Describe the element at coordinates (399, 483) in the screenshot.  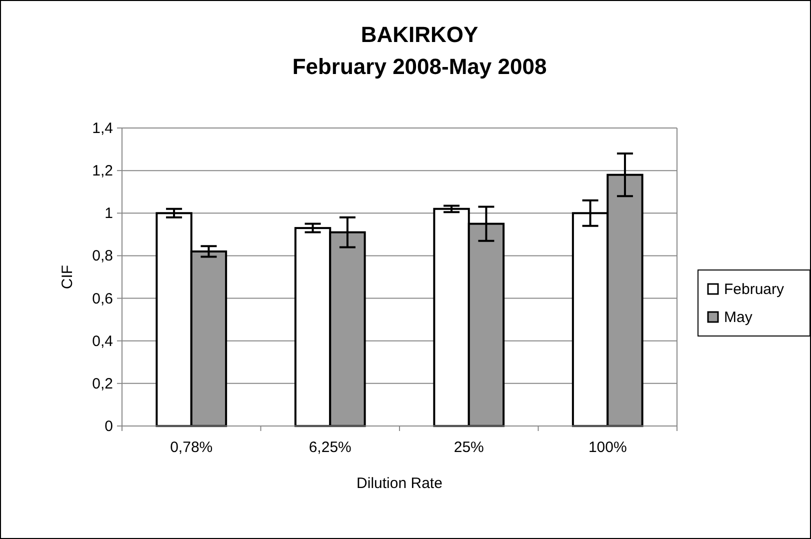
I see `x-axis-title: Dilution Rate` at that location.